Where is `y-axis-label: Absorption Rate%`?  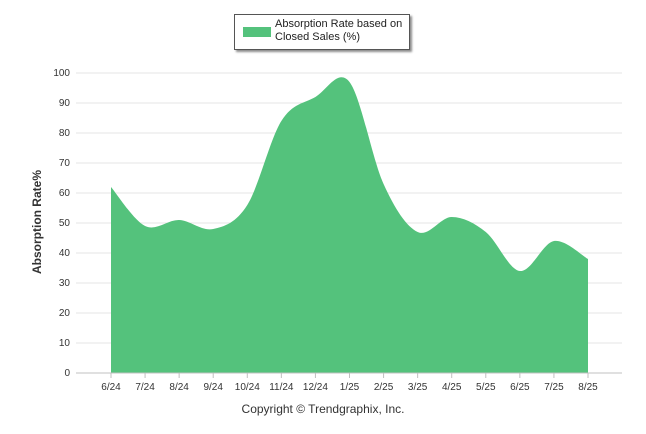 y-axis-label: Absorption Rate% is located at coordinates (37, 222).